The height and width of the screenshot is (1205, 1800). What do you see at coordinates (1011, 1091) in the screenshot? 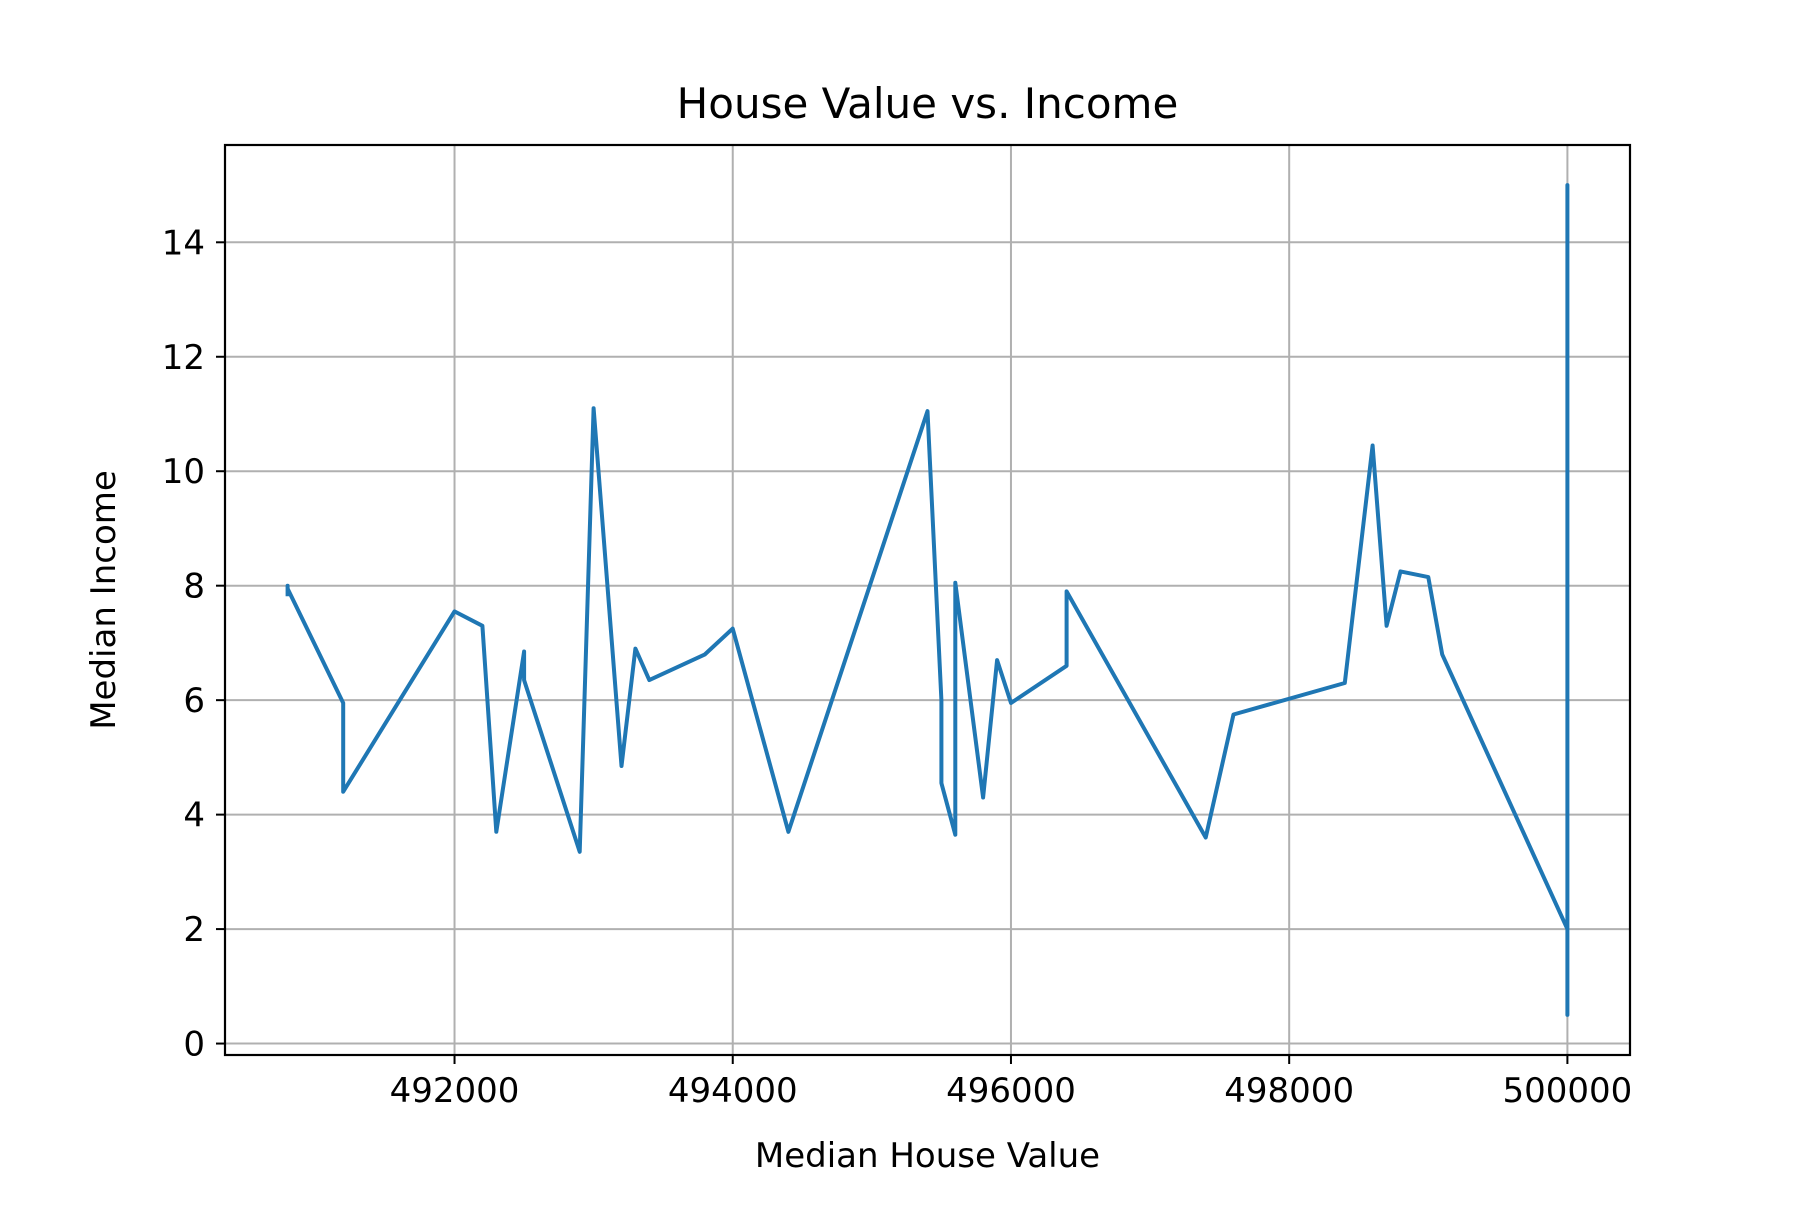
I see `x-tick-label: 496000` at bounding box center [1011, 1091].